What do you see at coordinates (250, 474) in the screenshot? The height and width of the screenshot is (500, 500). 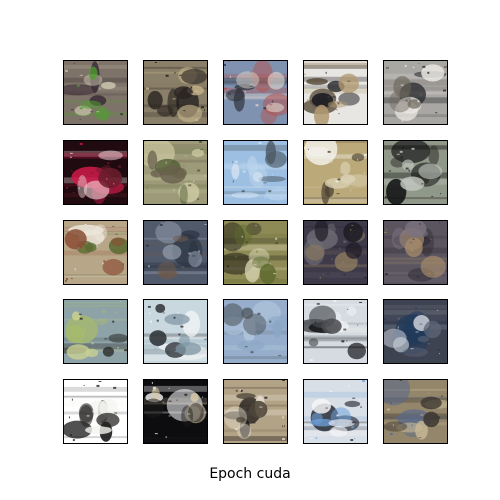 I see `figure-caption: Epoch cuda` at bounding box center [250, 474].